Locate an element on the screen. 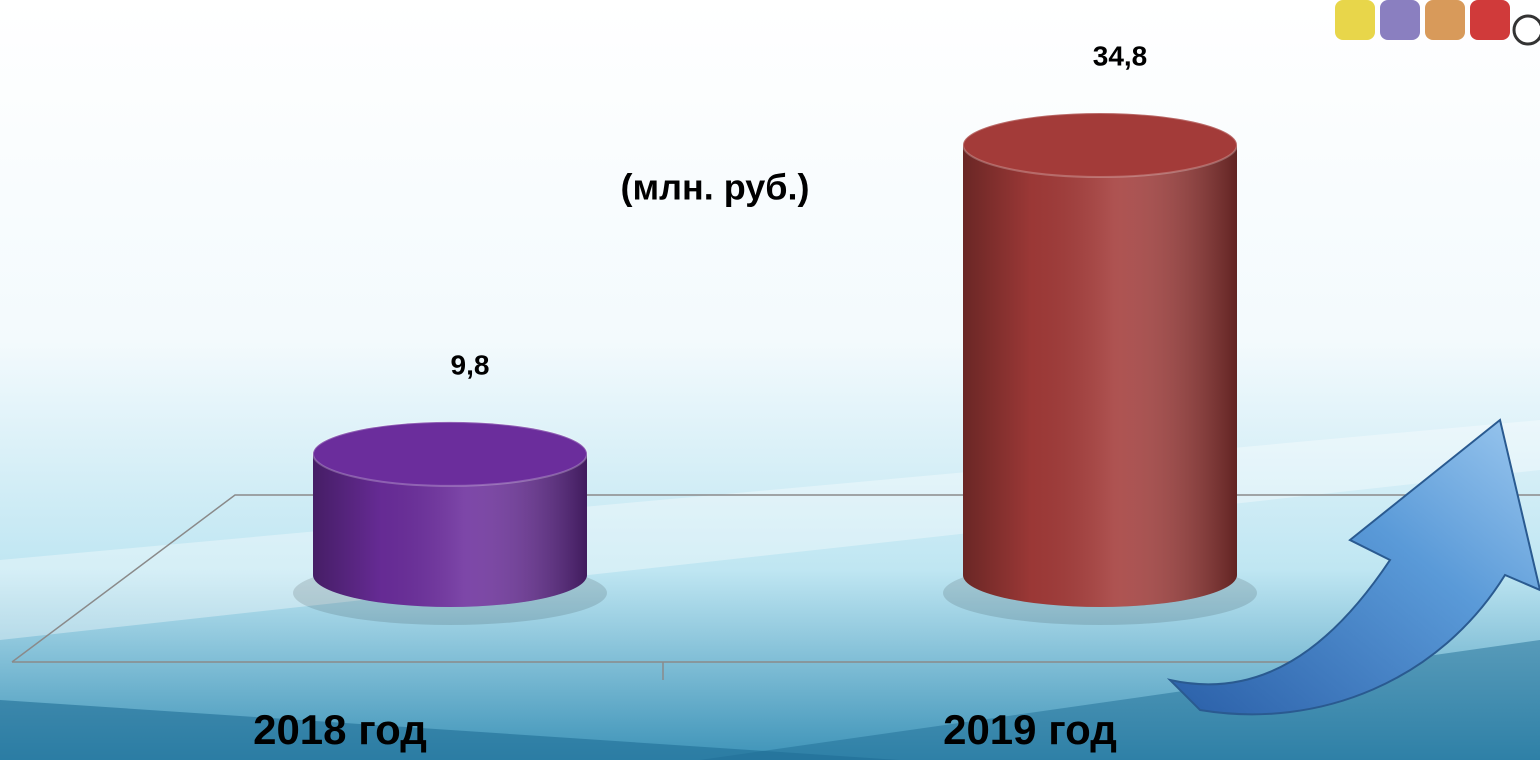  decor-arrow is located at coordinates (1353, 567).